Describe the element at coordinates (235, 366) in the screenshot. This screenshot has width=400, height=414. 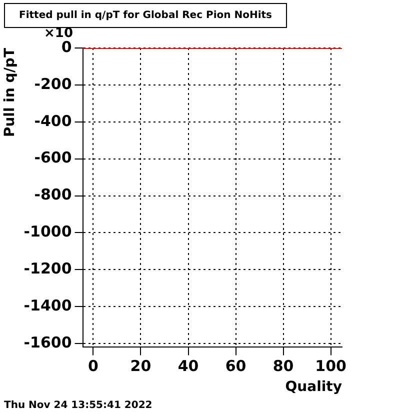
I see `x-tick-label: 60` at that location.